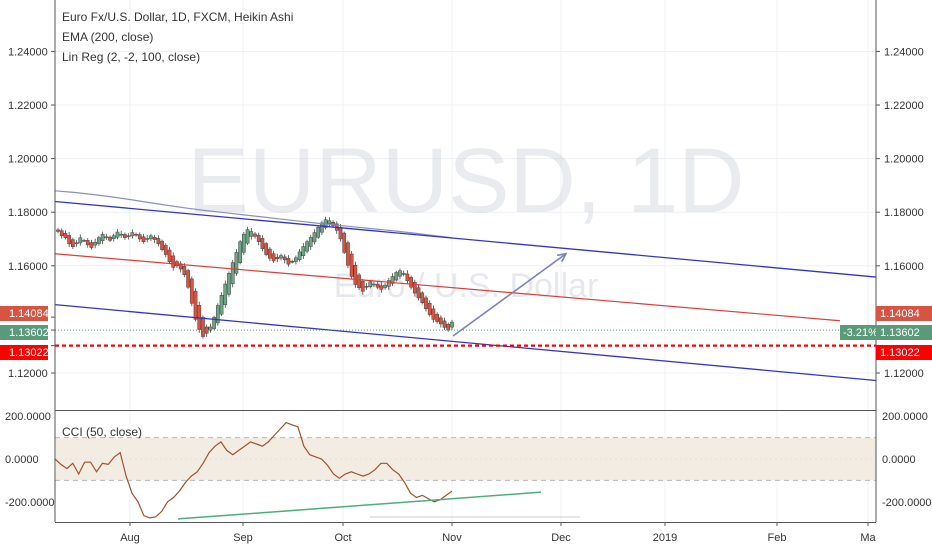 This screenshot has width=932, height=550. I want to click on y-tick-label-left: 1.22000, so click(28, 106).